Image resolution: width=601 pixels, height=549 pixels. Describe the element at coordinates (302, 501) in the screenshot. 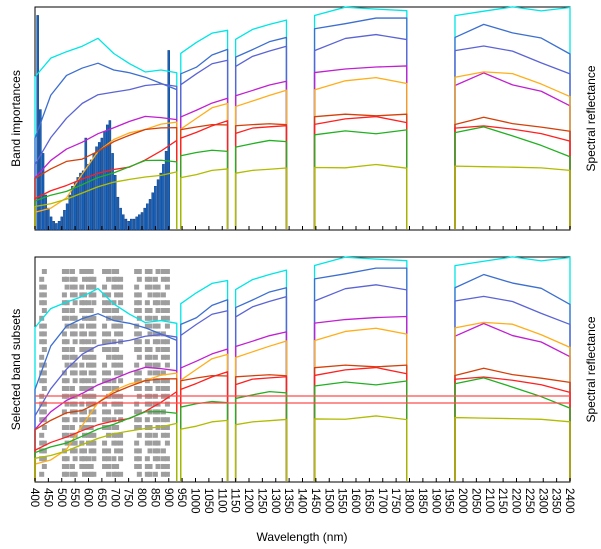

I see `x-tick-label: 1400` at that location.